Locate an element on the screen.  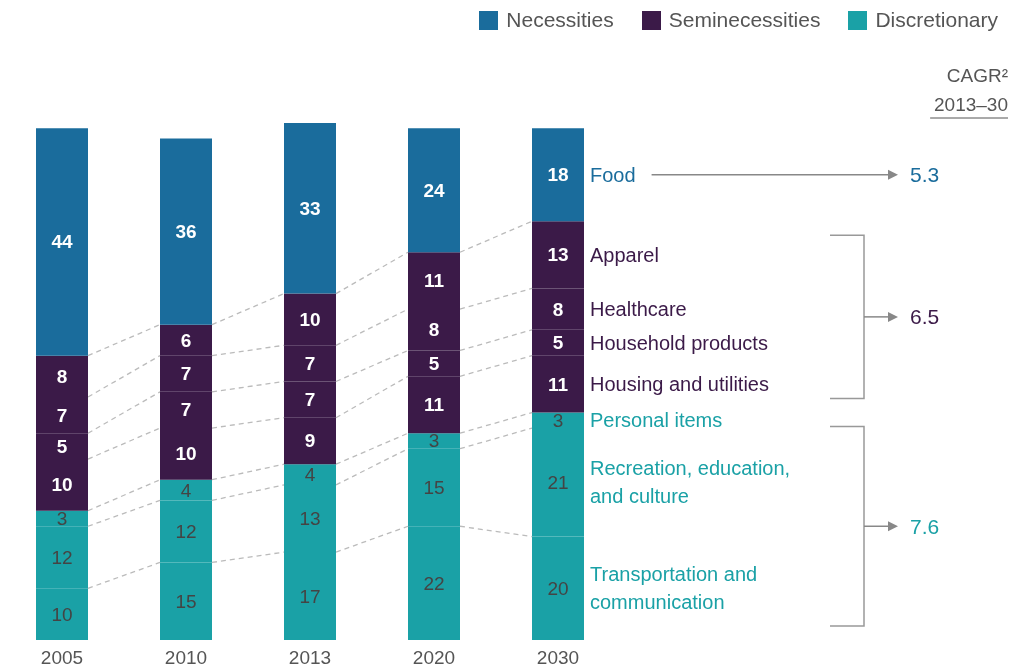
text: 2013–30 is located at coordinates (971, 104).